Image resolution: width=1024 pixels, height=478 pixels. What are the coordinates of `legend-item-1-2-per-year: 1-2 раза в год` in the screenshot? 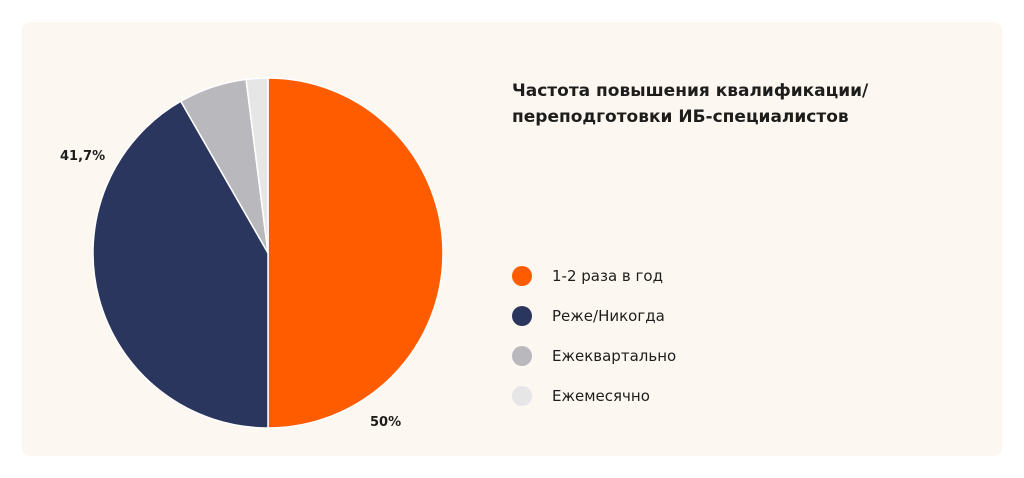 It's located at (594, 276).